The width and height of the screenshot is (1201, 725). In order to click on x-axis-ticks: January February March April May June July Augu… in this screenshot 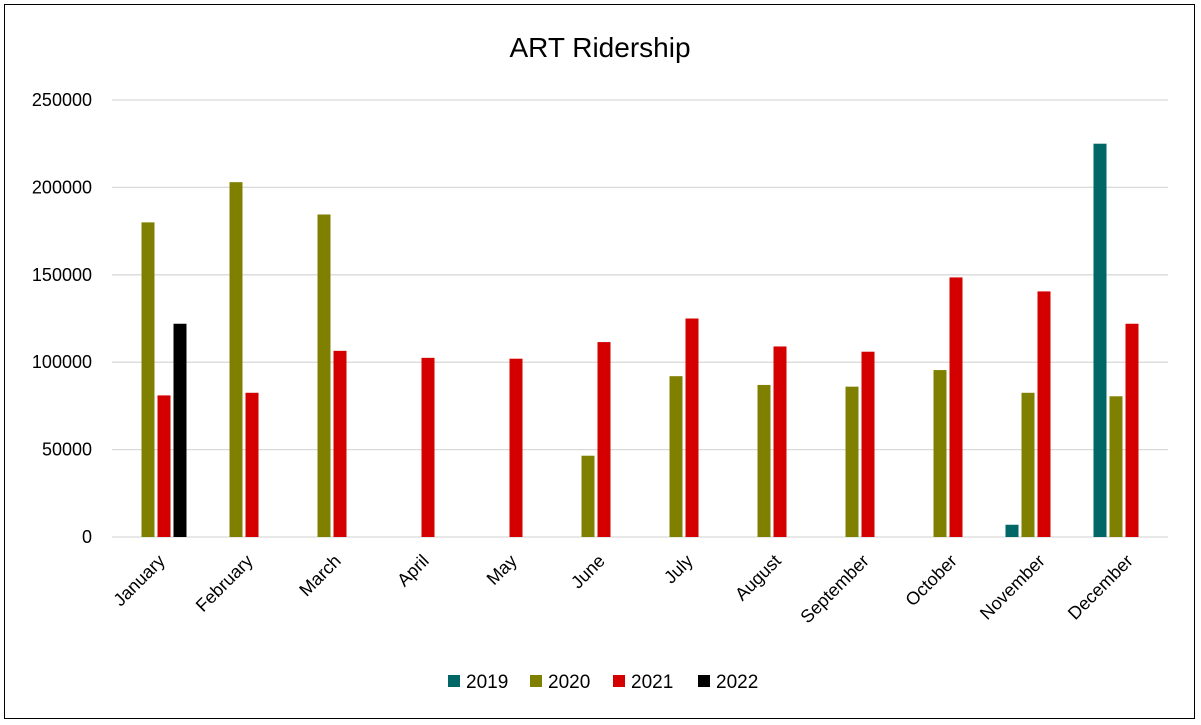, I will do `click(622, 589)`.